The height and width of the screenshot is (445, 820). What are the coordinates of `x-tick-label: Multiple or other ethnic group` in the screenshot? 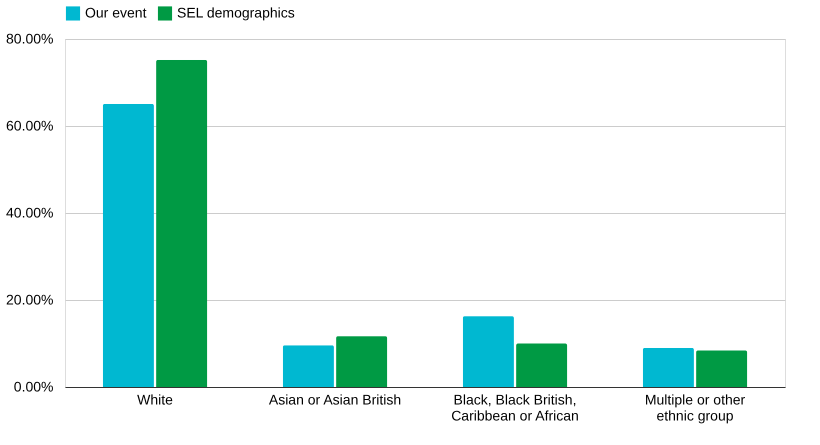 It's located at (695, 408).